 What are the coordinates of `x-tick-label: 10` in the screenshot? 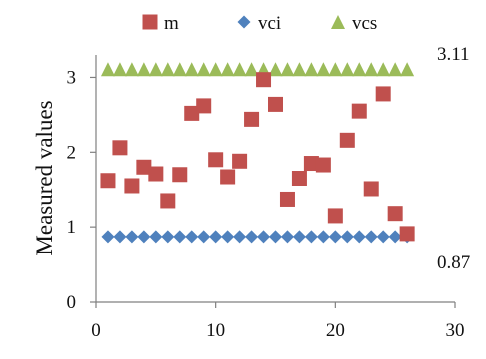 It's located at (215, 330).